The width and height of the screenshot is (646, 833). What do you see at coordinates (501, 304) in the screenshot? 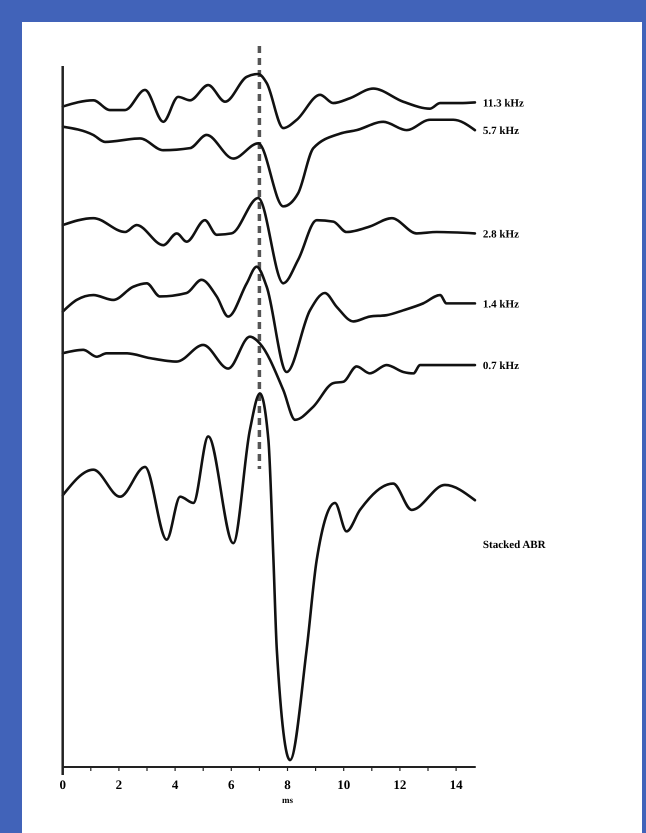
I see `series-label: 1.4 kHz` at bounding box center [501, 304].